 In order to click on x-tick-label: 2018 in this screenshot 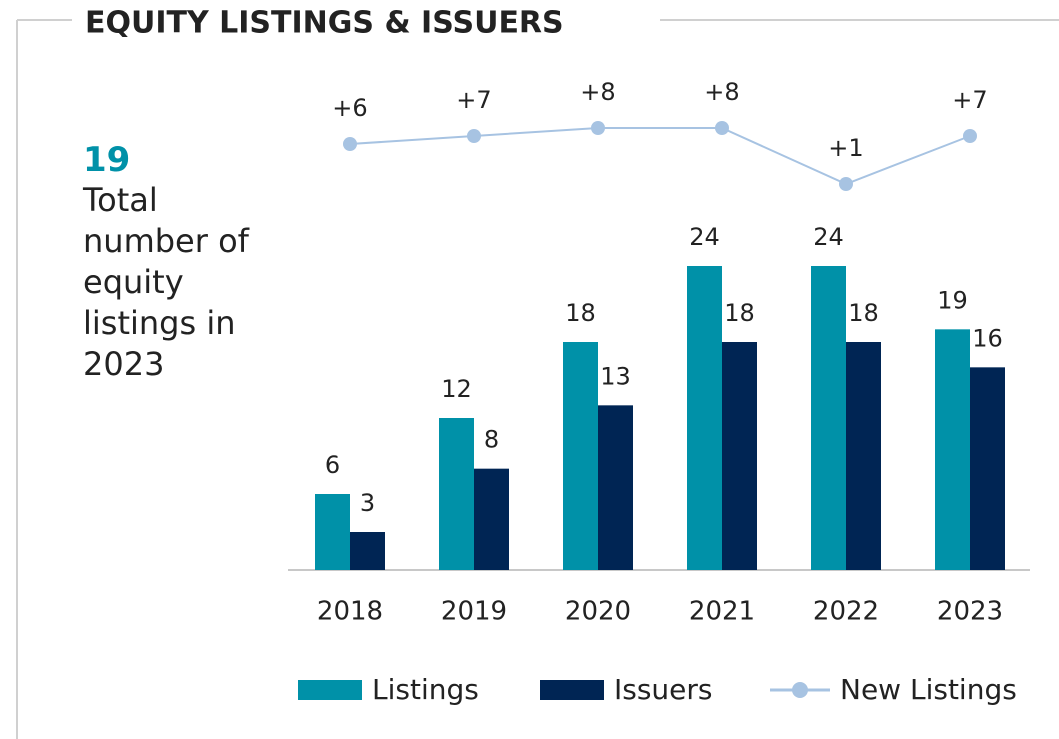, I will do `click(350, 612)`.